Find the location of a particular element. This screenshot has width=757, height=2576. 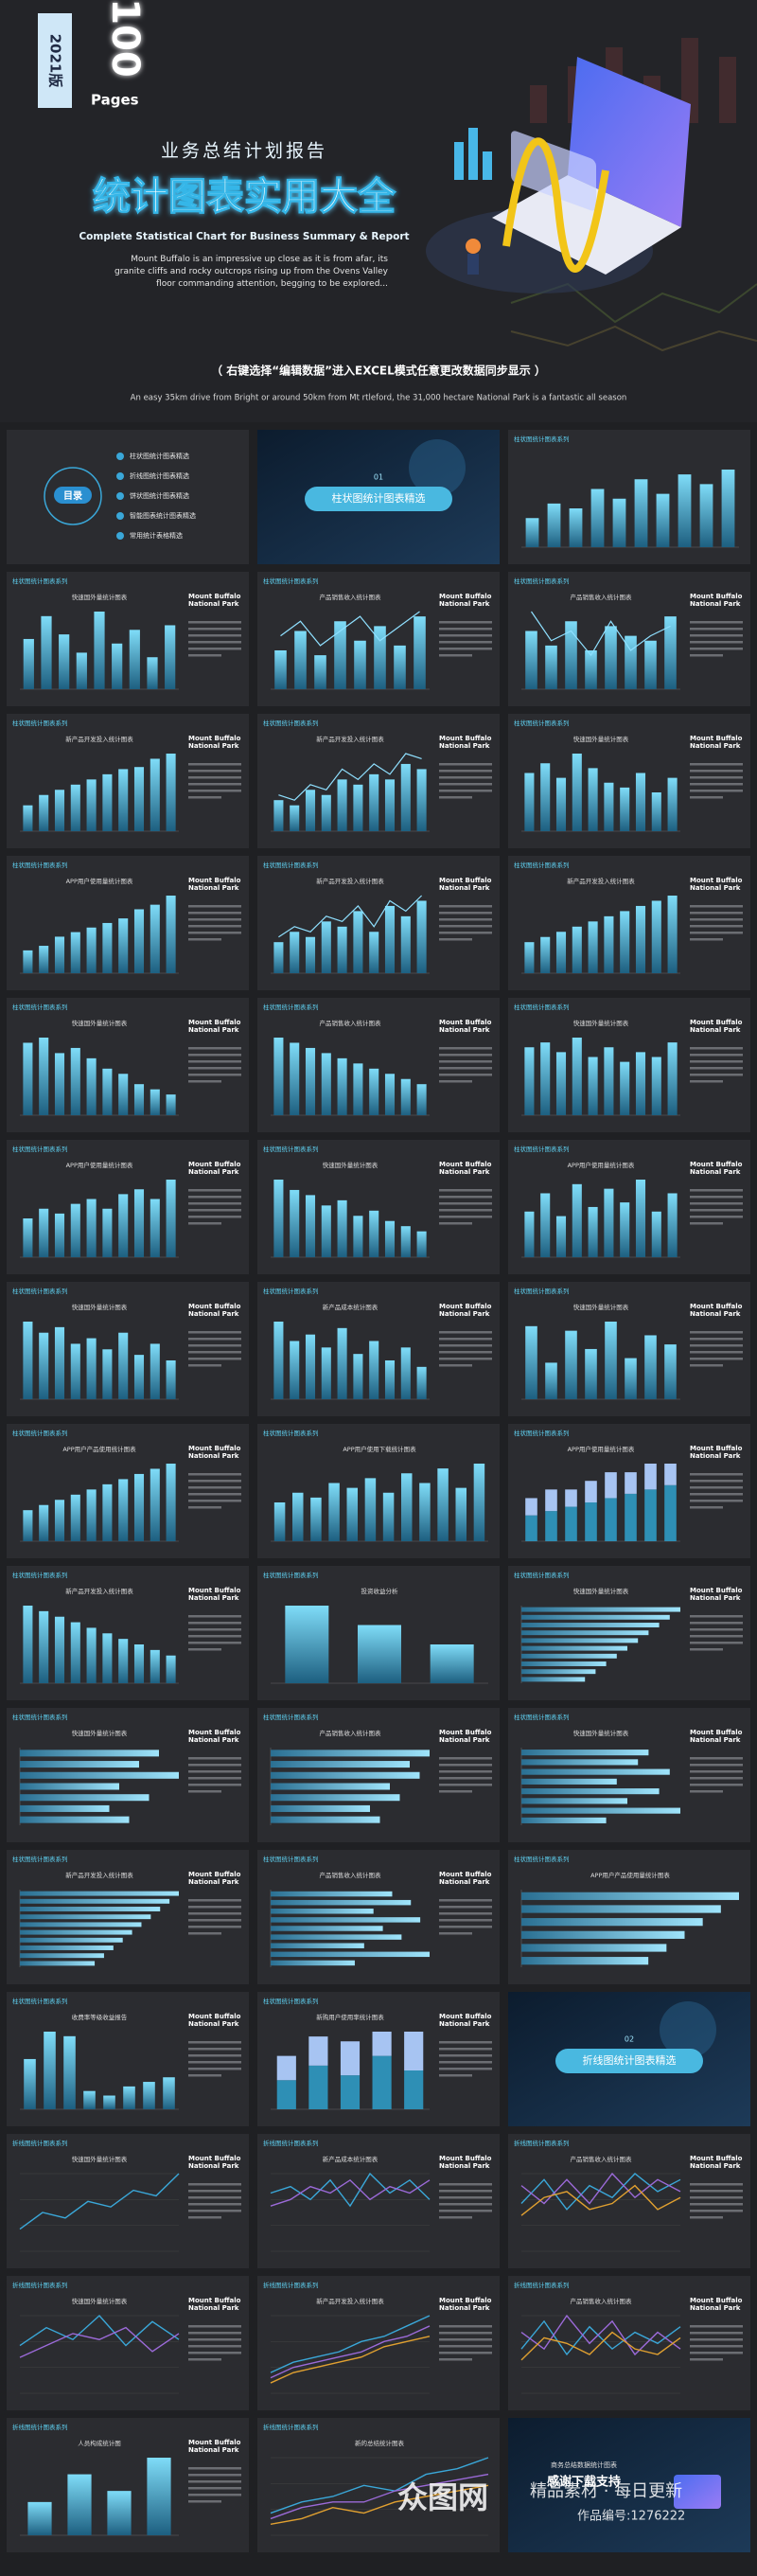

side-box: Mount Buffalo National Park is located at coordinates (465, 2304).